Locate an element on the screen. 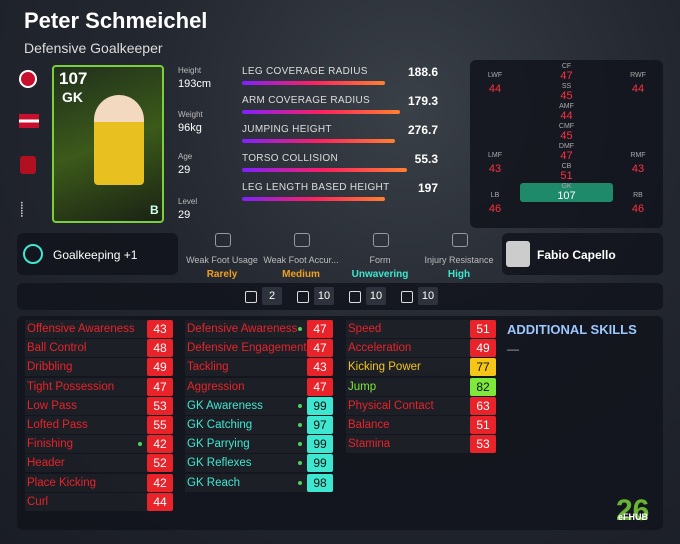 The width and height of the screenshot is (680, 544). stat-value: 52 is located at coordinates (160, 463).